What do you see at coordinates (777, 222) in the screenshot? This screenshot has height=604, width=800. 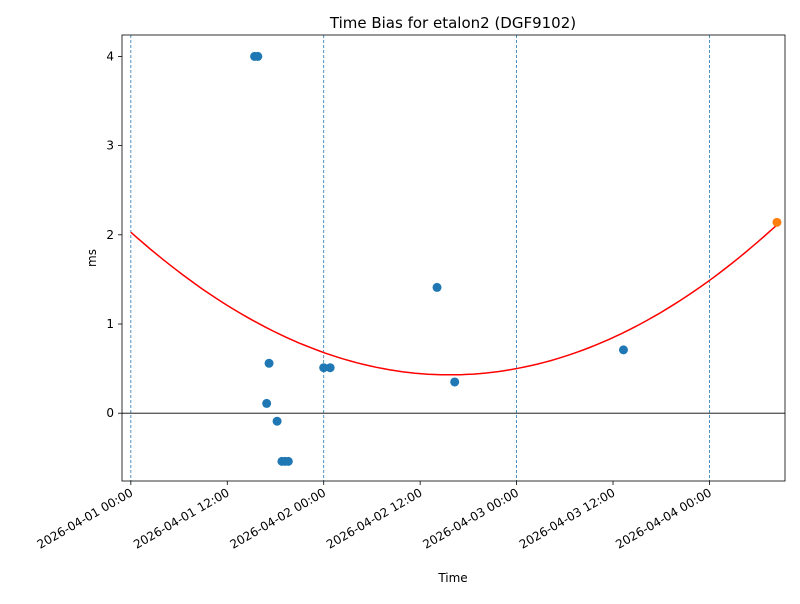 I see `prediction-point` at bounding box center [777, 222].